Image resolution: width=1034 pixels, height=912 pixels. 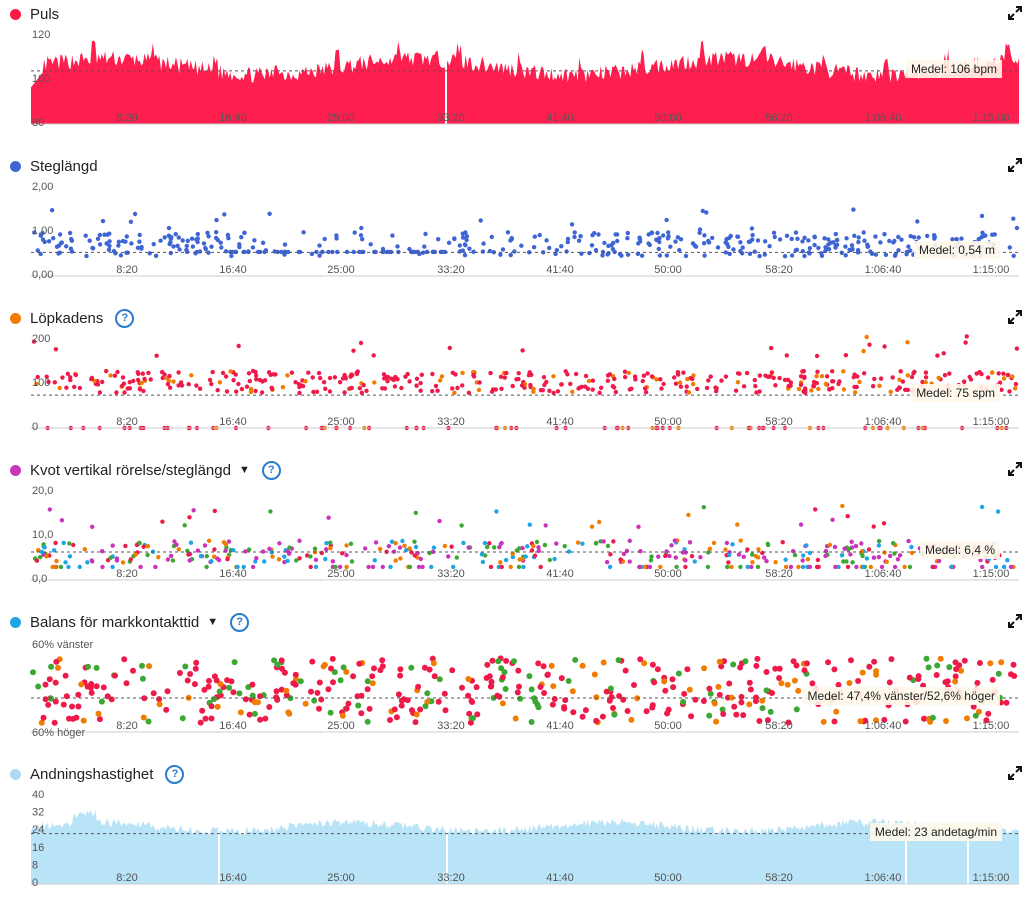 I want to click on x-tick-label: 41:40, so click(x=560, y=422).